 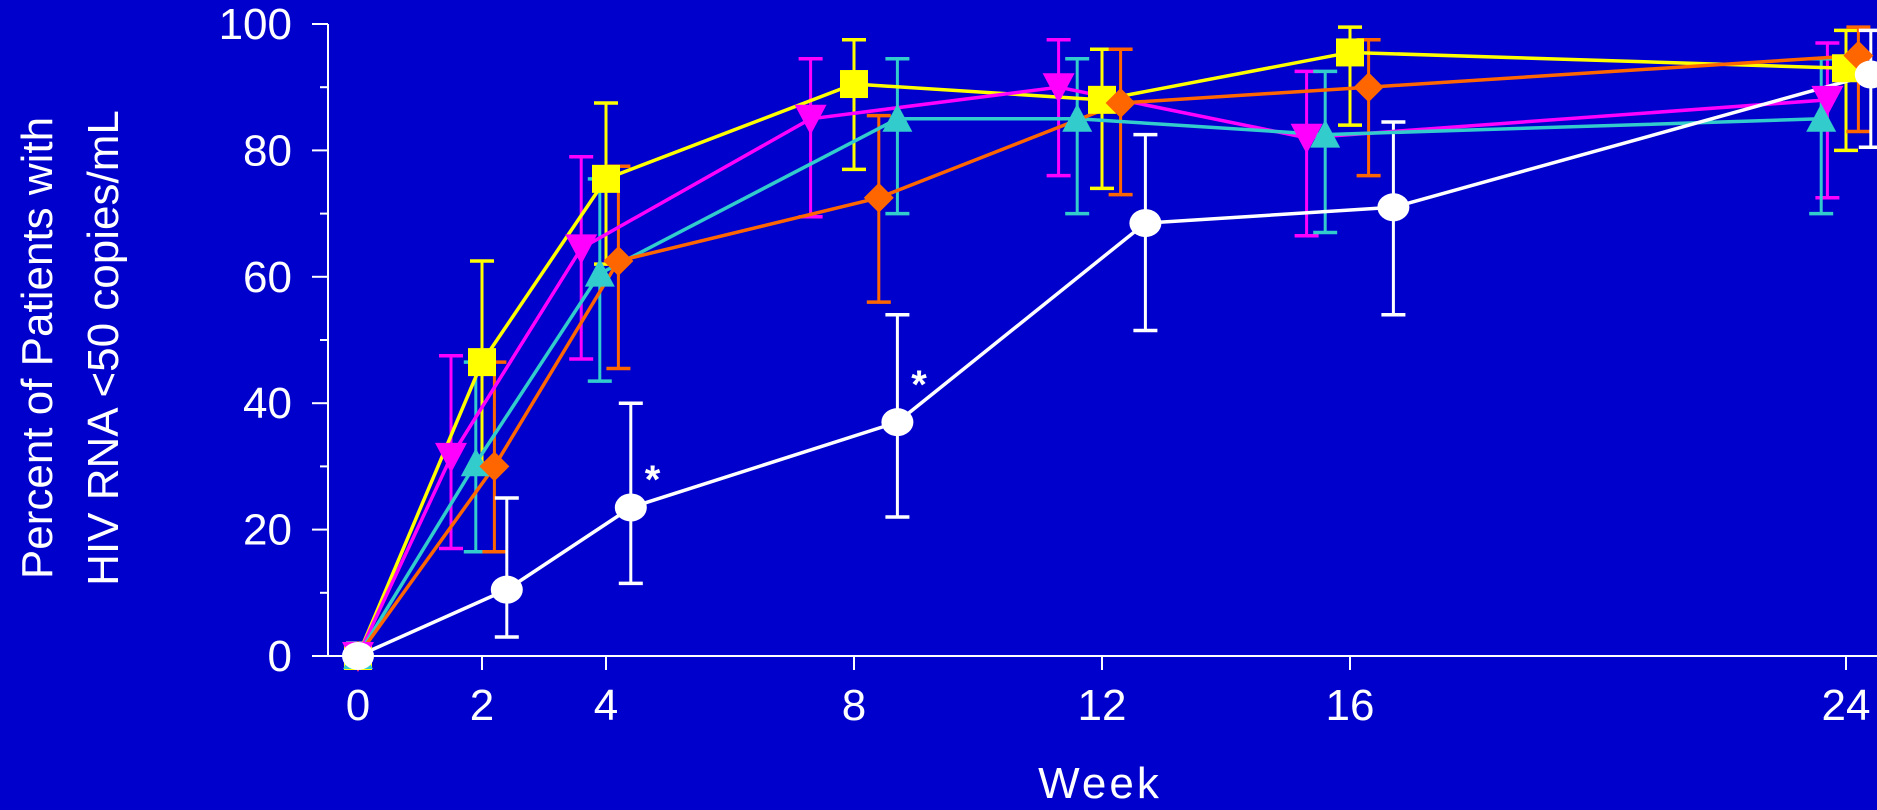 I want to click on y-axis-title-line-2: HIV RNA <50 copies/mL, so click(x=103, y=348).